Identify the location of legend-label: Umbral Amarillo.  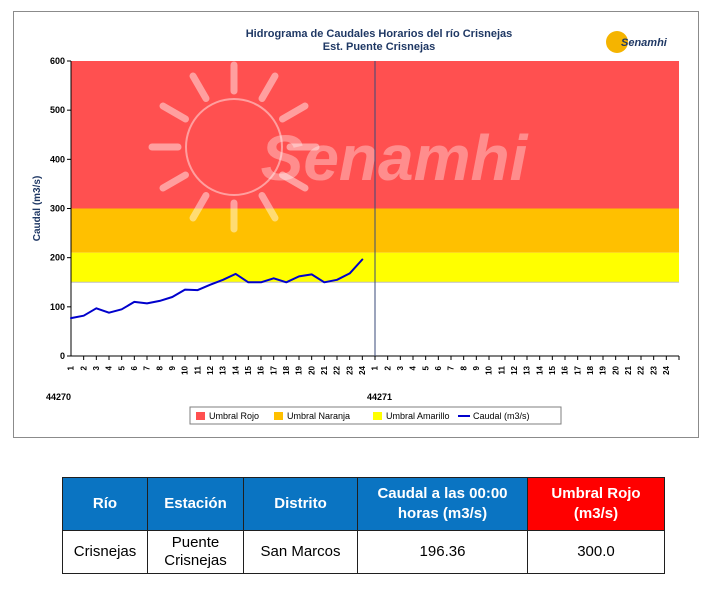
(418, 416).